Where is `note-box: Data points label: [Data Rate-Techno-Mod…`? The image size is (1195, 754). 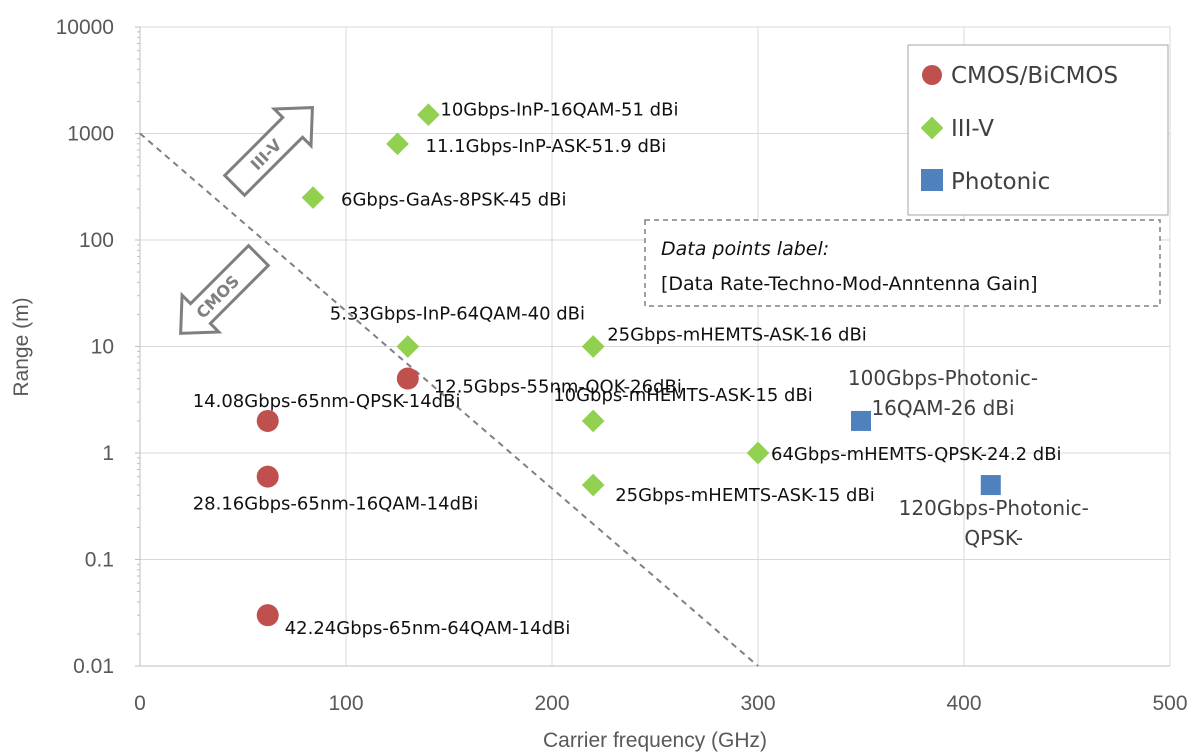 note-box: Data points label: [Data Rate-Techno-Mod… is located at coordinates (902, 263).